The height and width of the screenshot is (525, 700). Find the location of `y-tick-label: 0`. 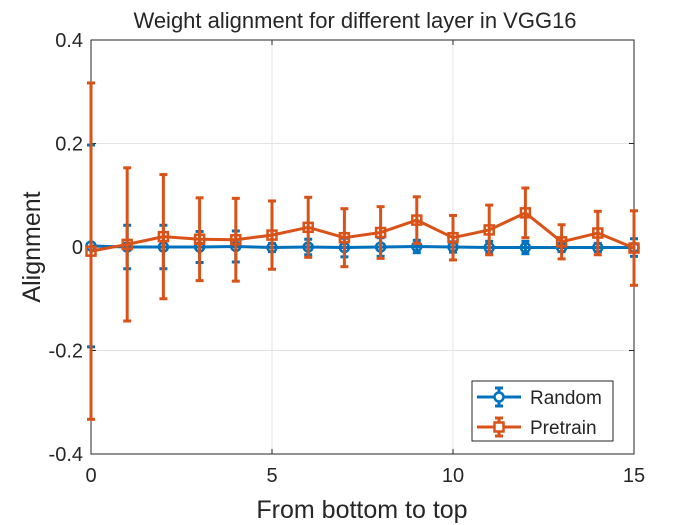

y-tick-label: 0 is located at coordinates (77, 248).